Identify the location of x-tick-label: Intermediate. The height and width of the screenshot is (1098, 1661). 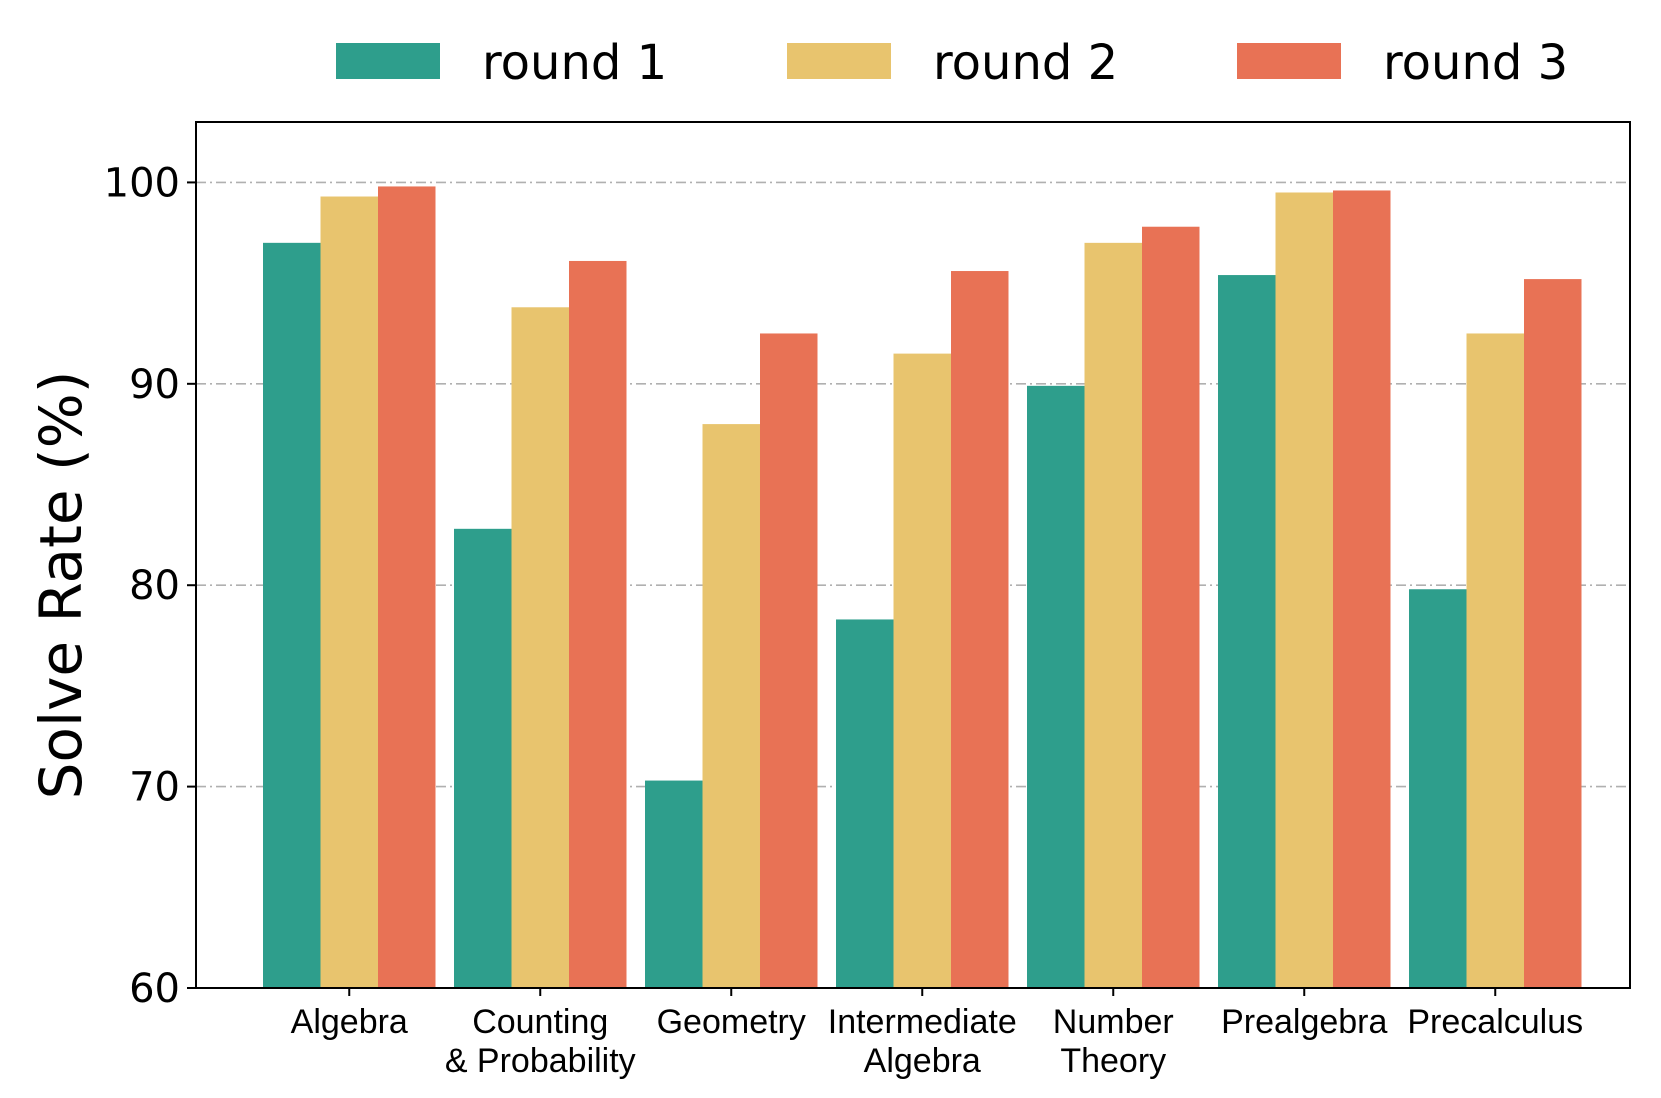
(922, 1022).